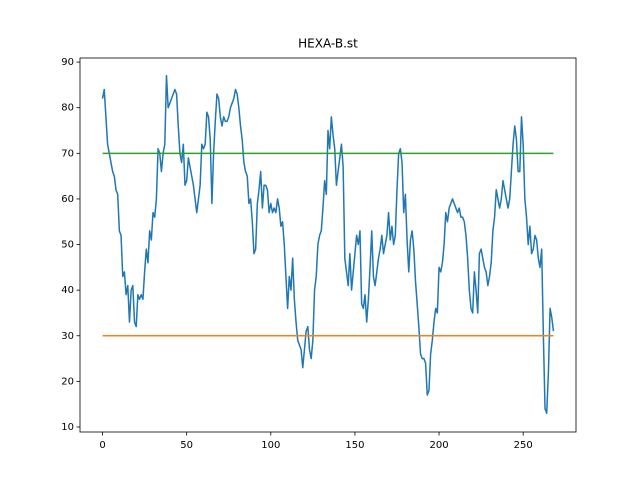 The width and height of the screenshot is (640, 480). I want to click on x-tick-label: 250, so click(523, 445).